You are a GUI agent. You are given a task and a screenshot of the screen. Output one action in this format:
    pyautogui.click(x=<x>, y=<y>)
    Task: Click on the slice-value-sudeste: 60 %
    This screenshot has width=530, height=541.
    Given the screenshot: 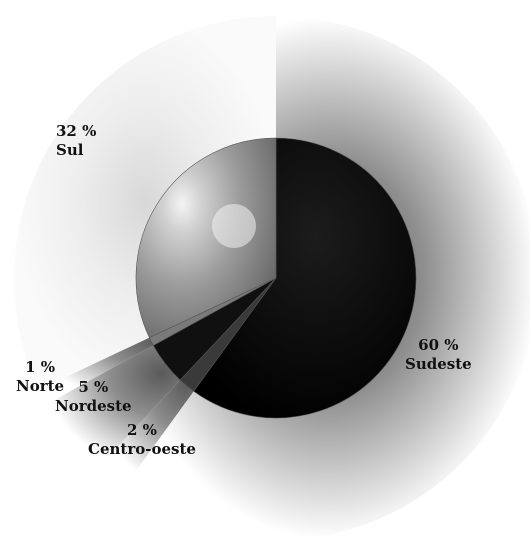 What is the action you would take?
    pyautogui.click(x=438, y=345)
    